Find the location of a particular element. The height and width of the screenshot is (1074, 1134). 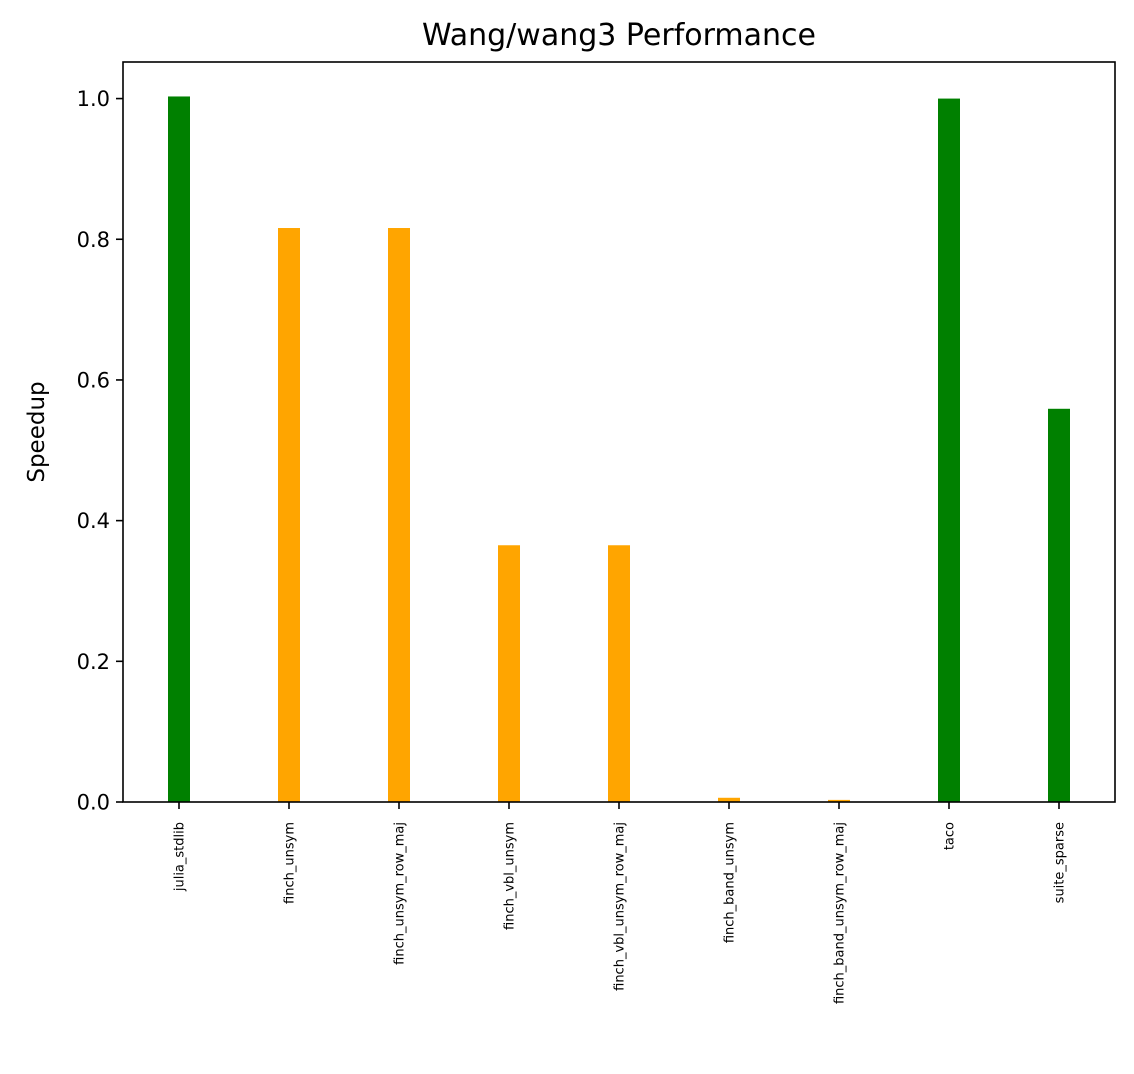

y-tick-label: 0.4 is located at coordinates (93, 521).